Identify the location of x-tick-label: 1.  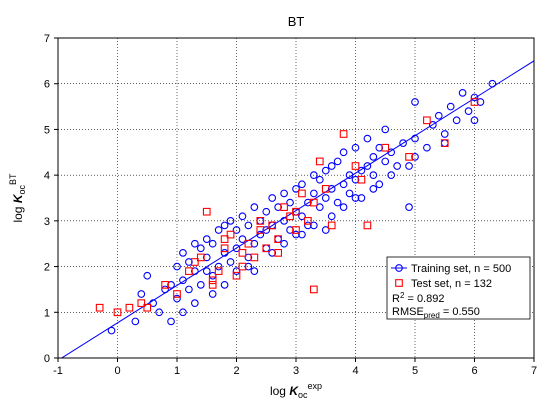
(177, 371).